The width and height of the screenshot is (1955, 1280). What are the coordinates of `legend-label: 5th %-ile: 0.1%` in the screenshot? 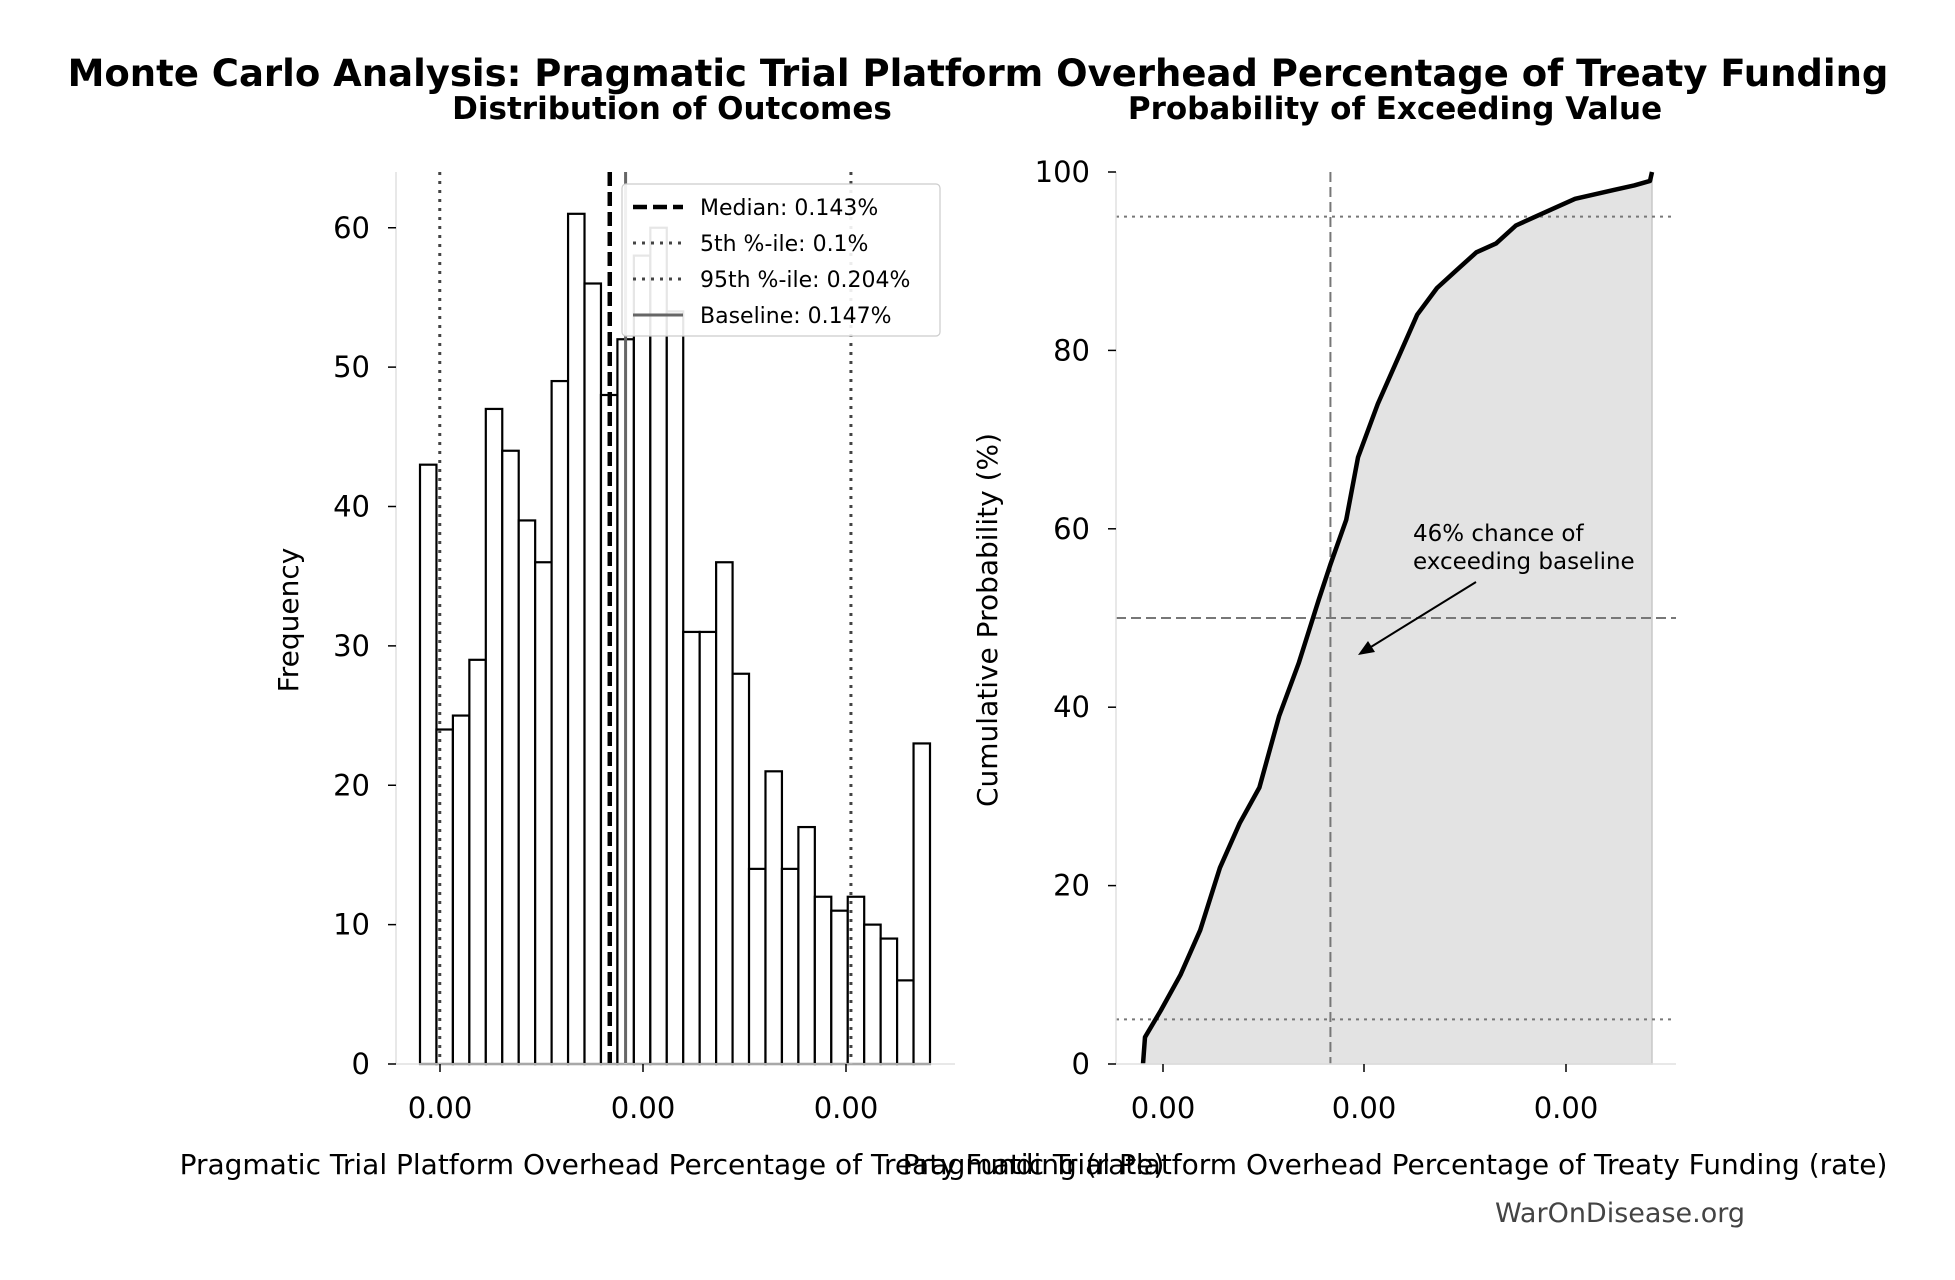 It's located at (784, 244).